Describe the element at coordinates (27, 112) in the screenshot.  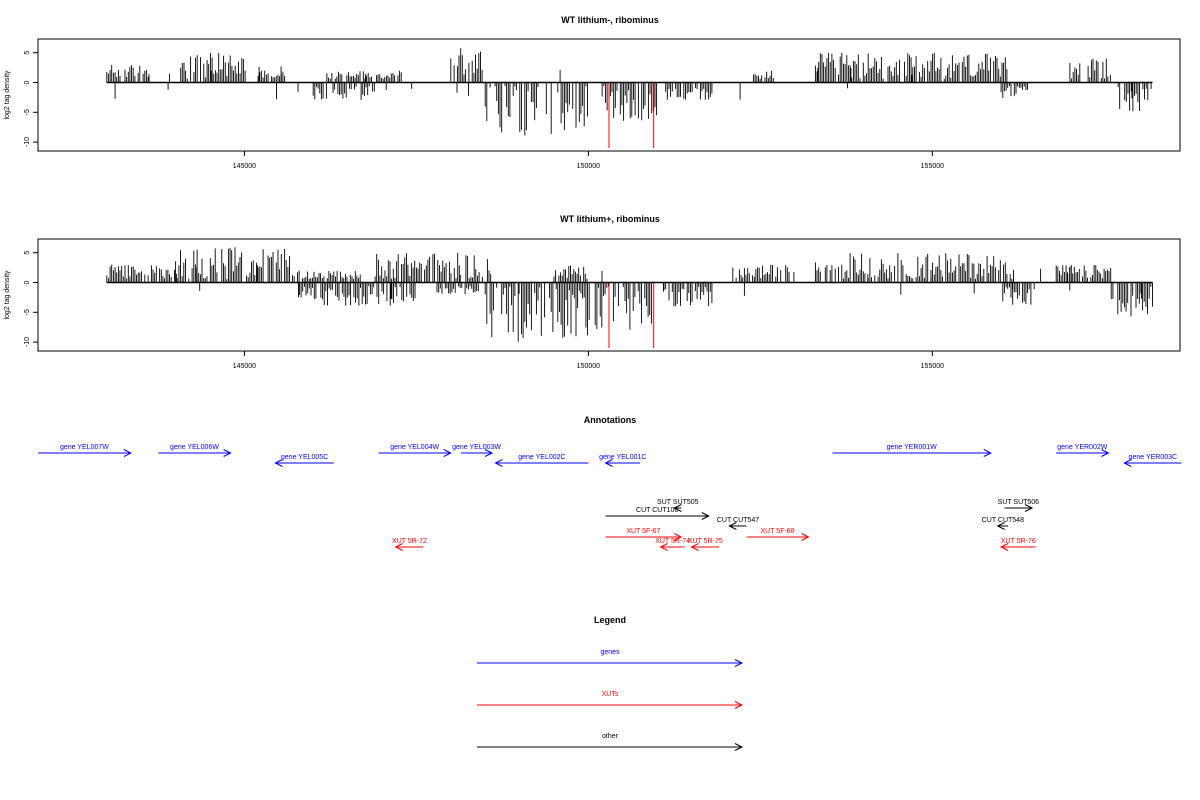
I see `y-tick-label: -5` at that location.